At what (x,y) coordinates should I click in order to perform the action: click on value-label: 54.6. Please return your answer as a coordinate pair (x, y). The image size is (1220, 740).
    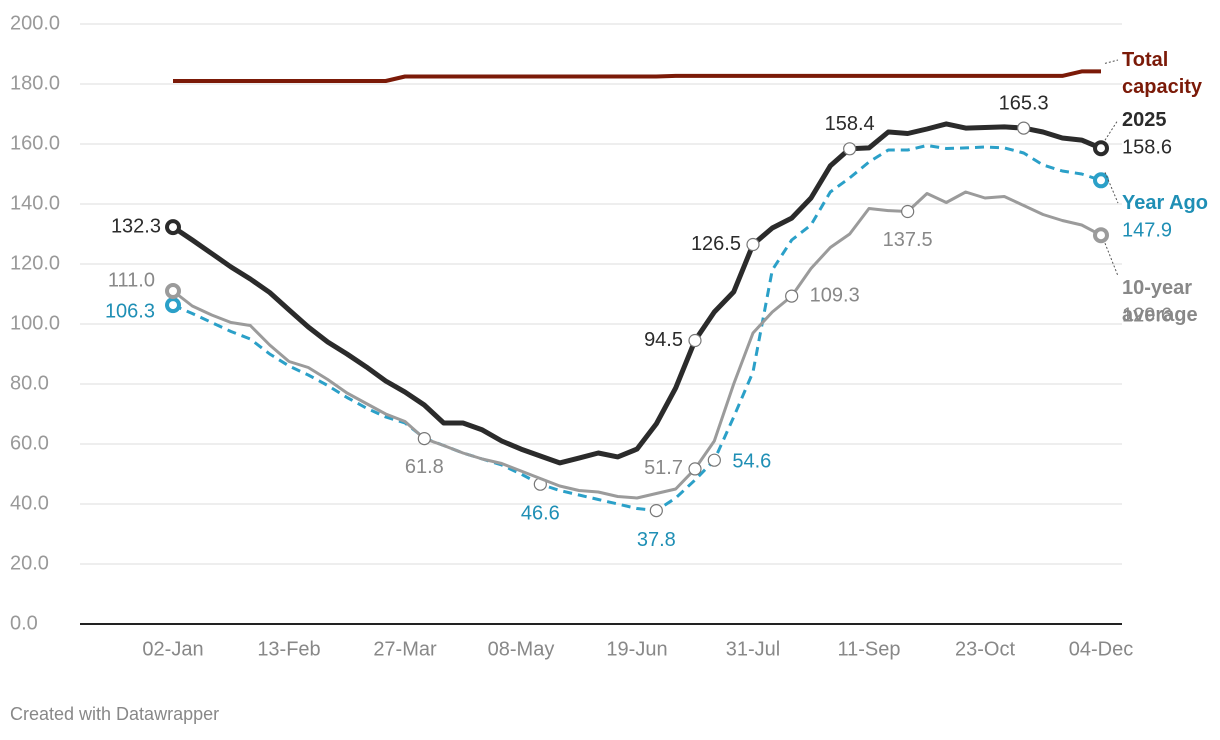
    Looking at the image, I should click on (751, 461).